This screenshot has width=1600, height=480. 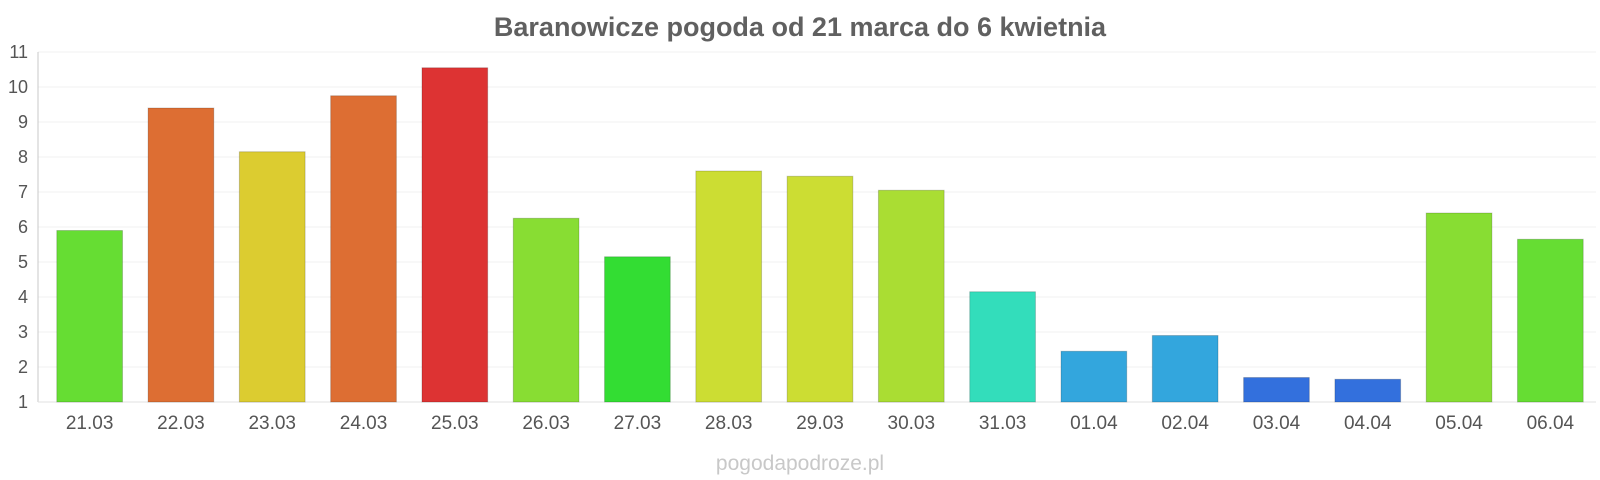 I want to click on x-tick-label: 05.04, so click(x=1459, y=423).